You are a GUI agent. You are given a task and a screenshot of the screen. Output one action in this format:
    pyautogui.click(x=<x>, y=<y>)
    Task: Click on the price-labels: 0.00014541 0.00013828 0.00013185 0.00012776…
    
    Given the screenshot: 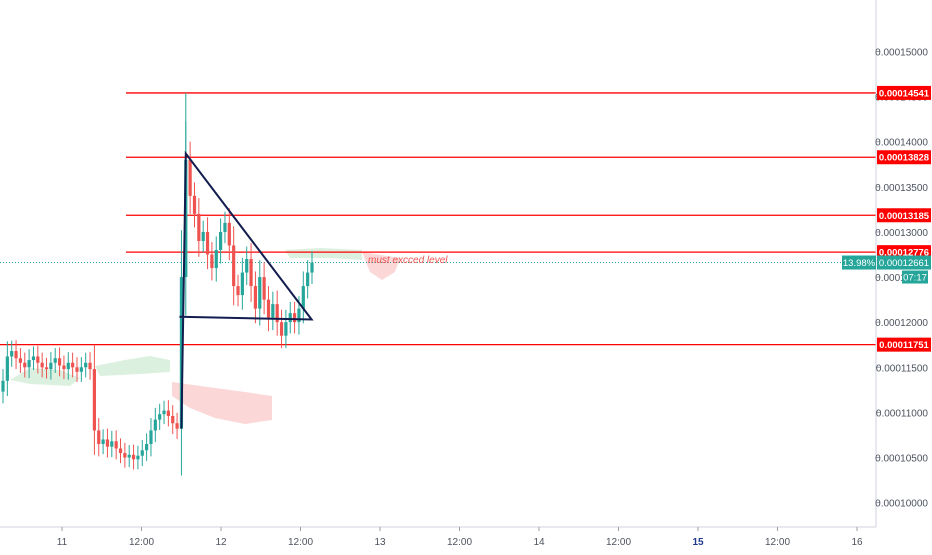 What is the action you would take?
    pyautogui.click(x=886, y=218)
    